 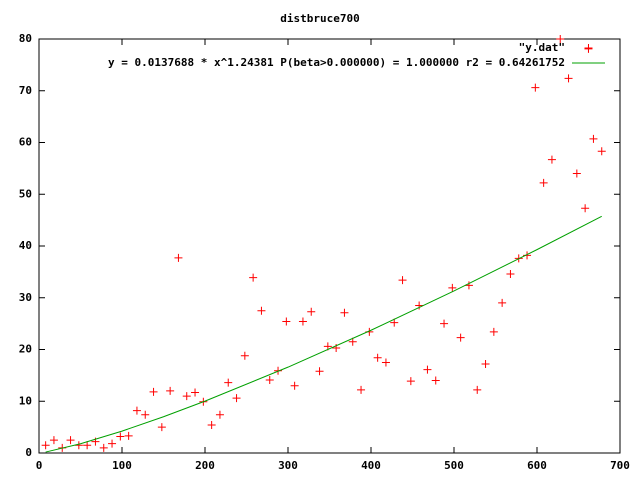 What do you see at coordinates (28, 452) in the screenshot?
I see `y-tick-label: 0` at bounding box center [28, 452].